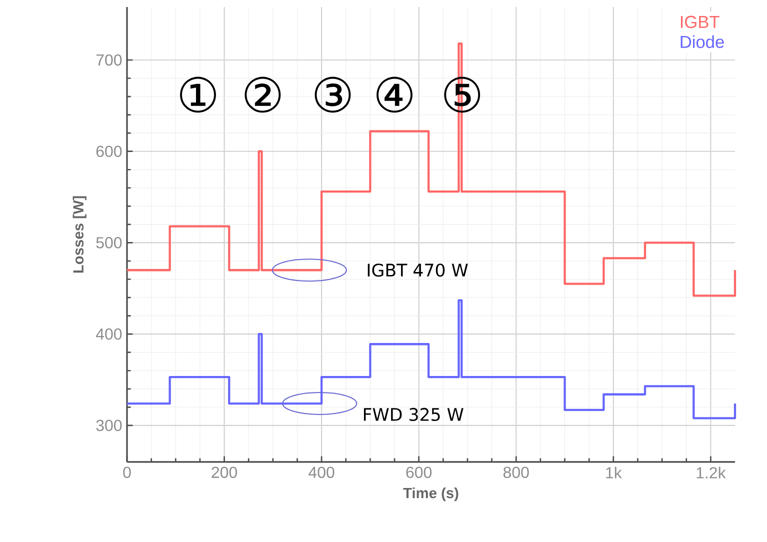 This screenshot has width=767, height=542. I want to click on x-axis-title: Time (s), so click(430, 494).